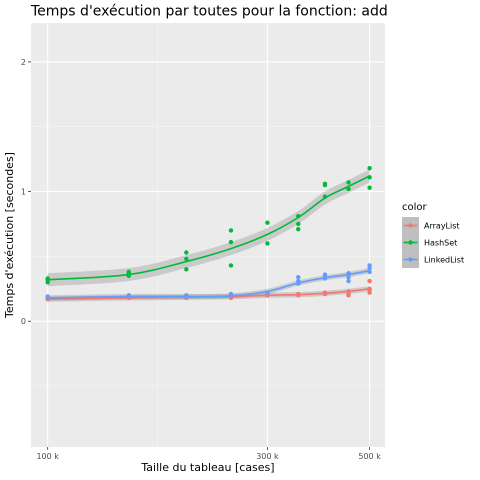 The height and width of the screenshot is (480, 480). Describe the element at coordinates (442, 226) in the screenshot. I see `legend-label-arraylist: ArrayList` at that location.